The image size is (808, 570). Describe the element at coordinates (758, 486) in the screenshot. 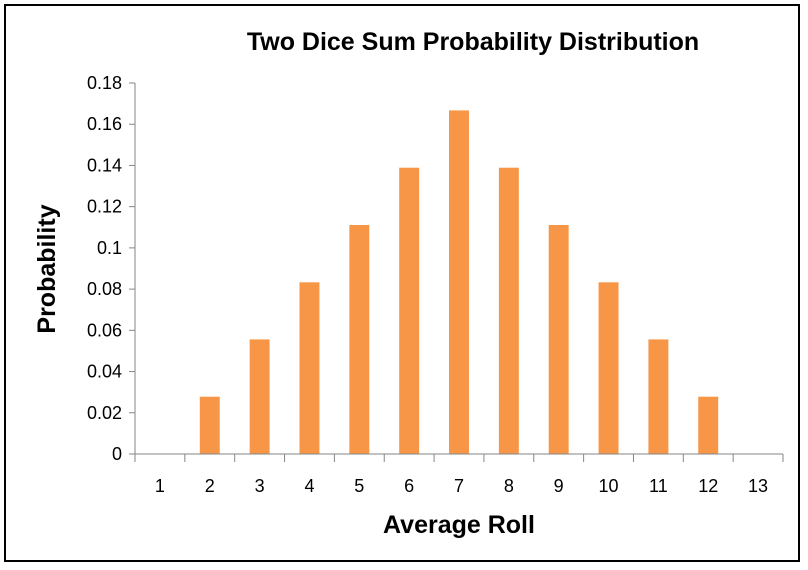

I see `x-tick-label: 13` at that location.